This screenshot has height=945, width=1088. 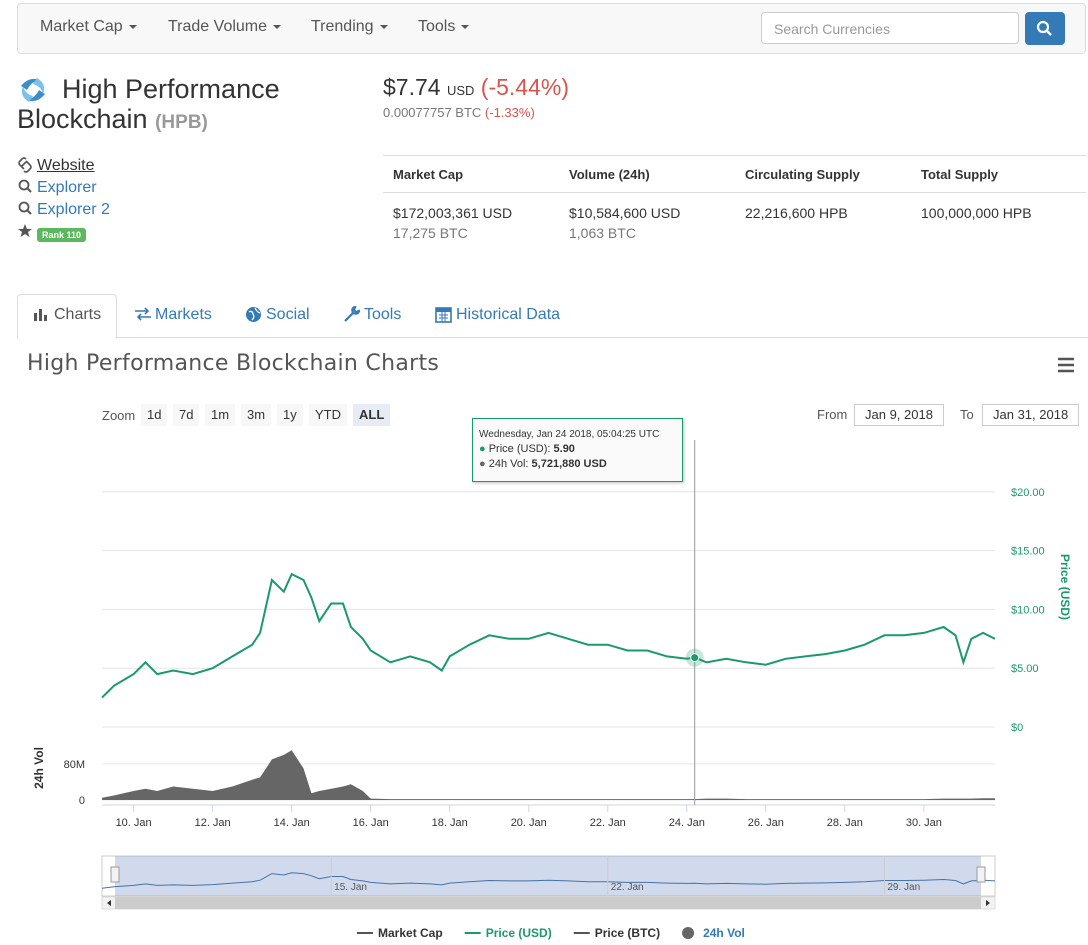 I want to click on price-line, so click(x=548, y=635).